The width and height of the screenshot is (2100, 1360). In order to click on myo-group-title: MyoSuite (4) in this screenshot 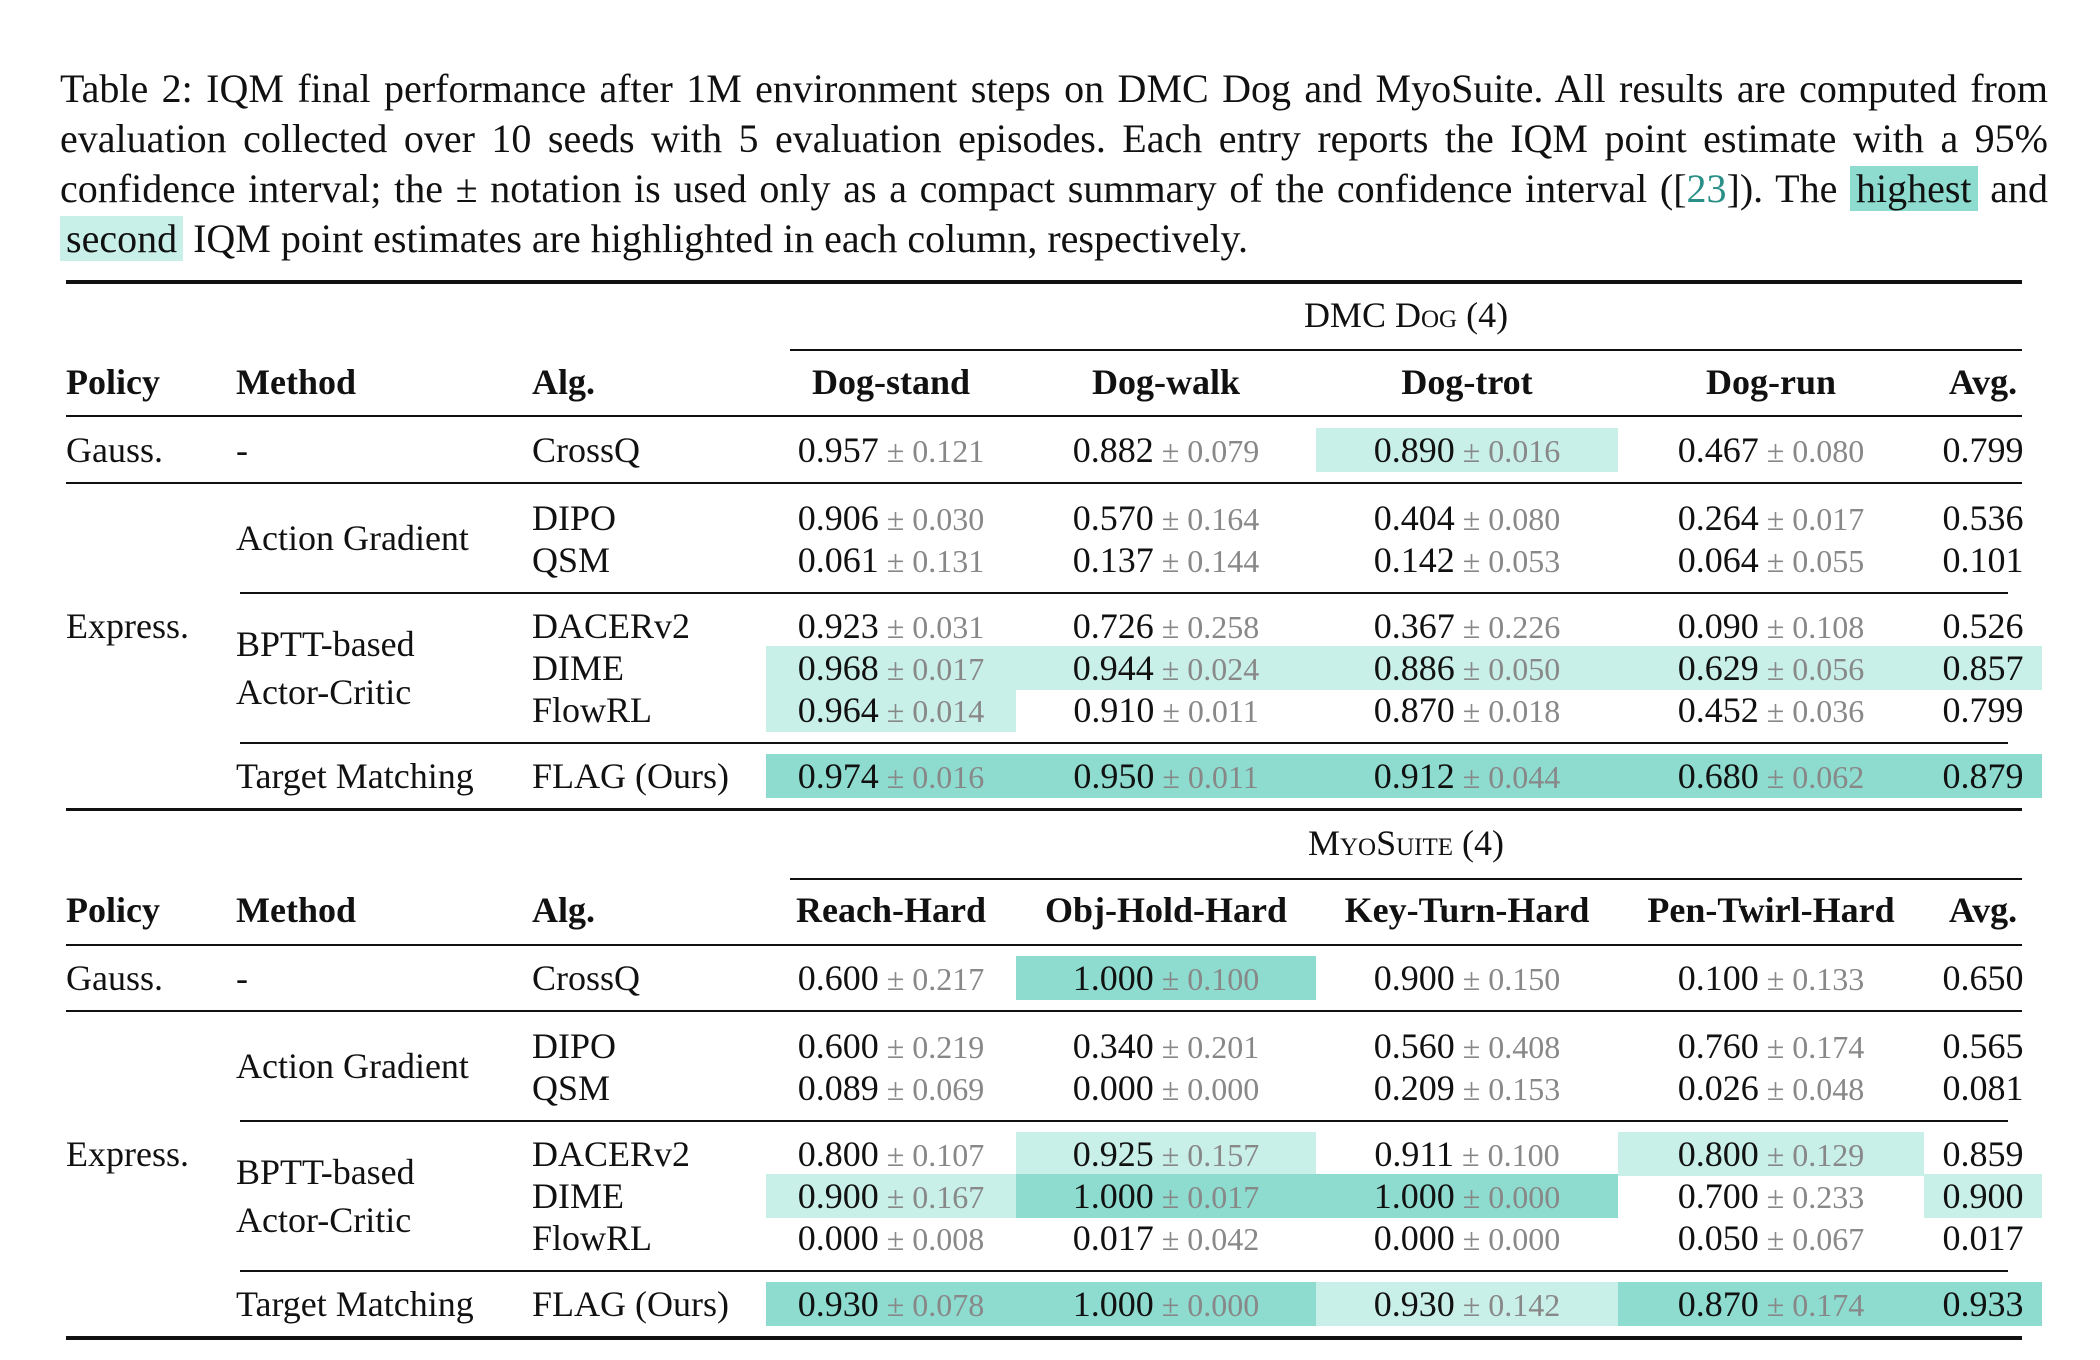, I will do `click(1406, 843)`.